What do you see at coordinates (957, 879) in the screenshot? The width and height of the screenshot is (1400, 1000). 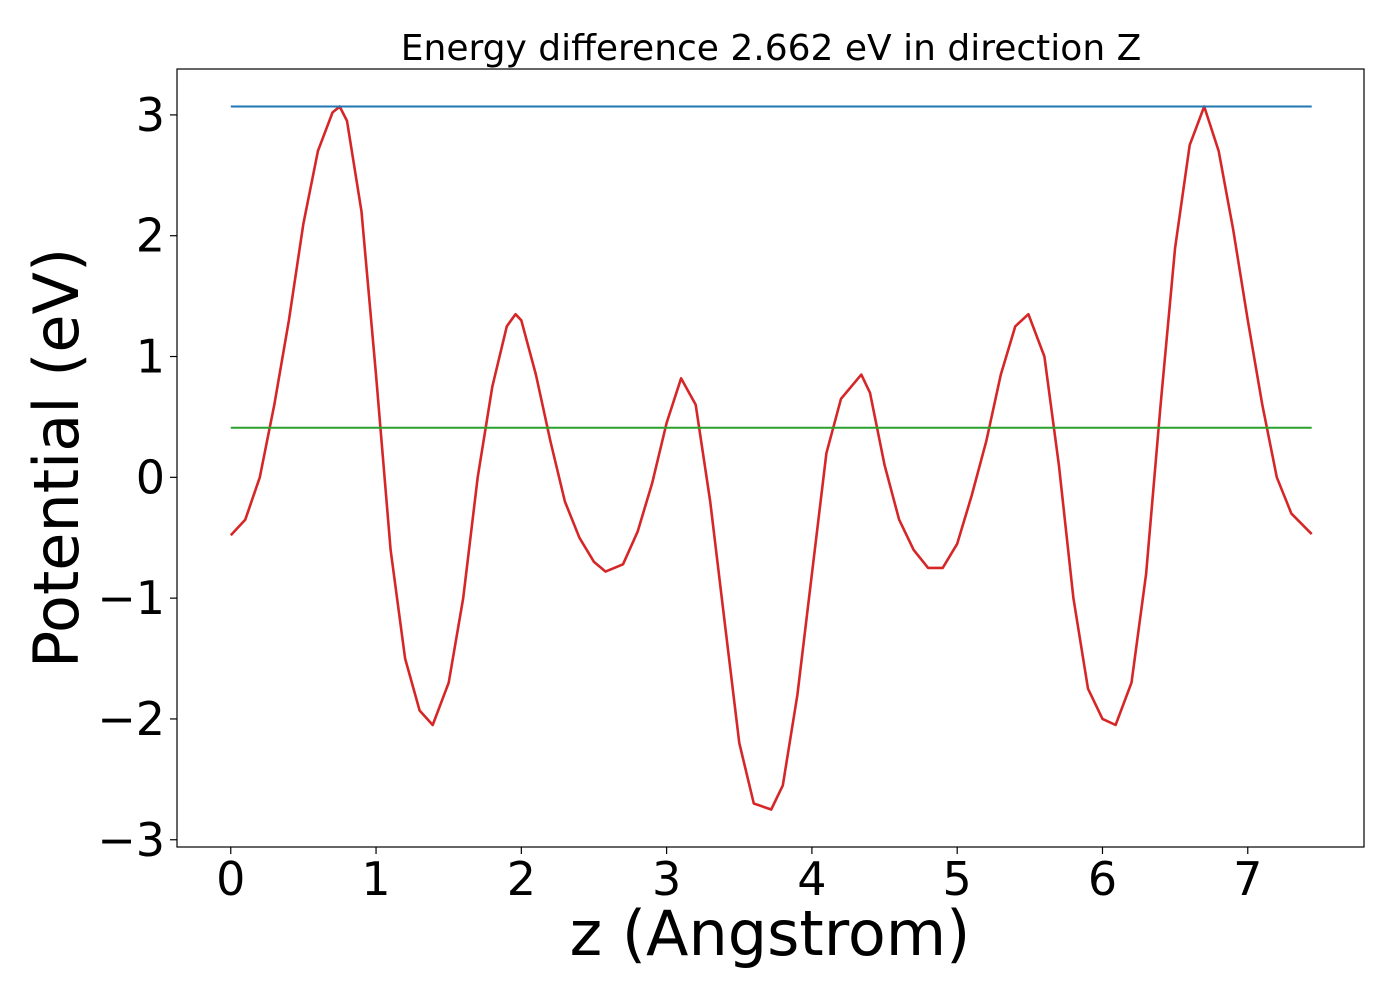 I see `x-tick-label: 5` at bounding box center [957, 879].